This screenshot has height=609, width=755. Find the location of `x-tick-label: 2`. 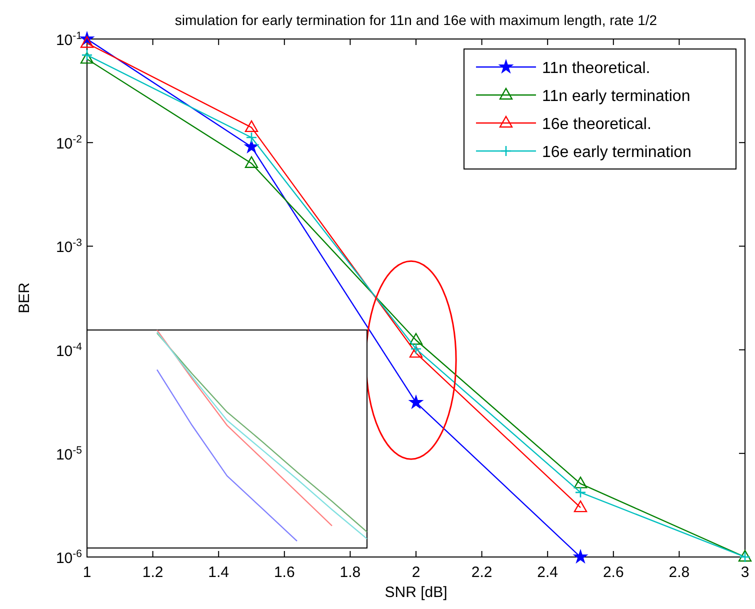

x-tick-label: 2 is located at coordinates (416, 572).